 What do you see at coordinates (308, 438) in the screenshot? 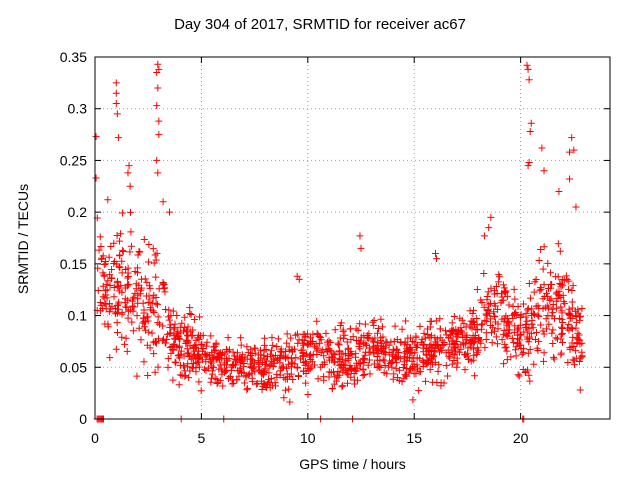
I see `x-tick-label: 10` at bounding box center [308, 438].